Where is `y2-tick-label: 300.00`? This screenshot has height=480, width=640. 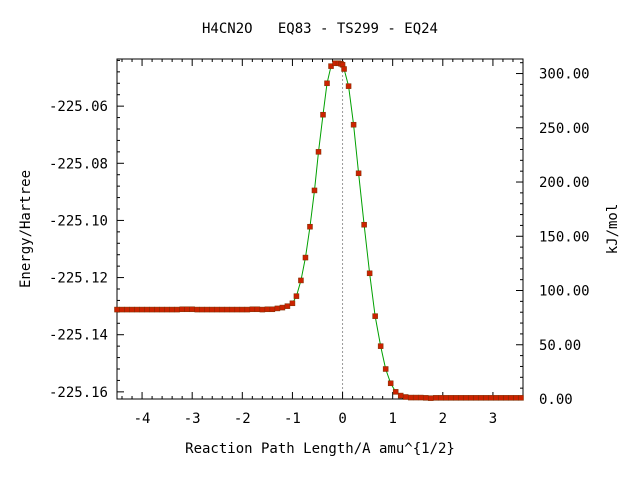
y2-tick-label: 300.00 is located at coordinates (564, 75).